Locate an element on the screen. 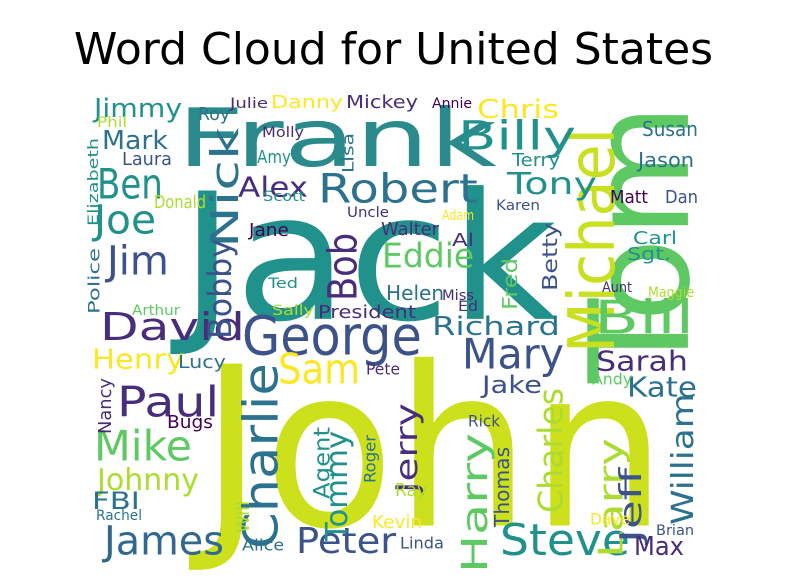  word-harry: Harry is located at coordinates (474, 502).